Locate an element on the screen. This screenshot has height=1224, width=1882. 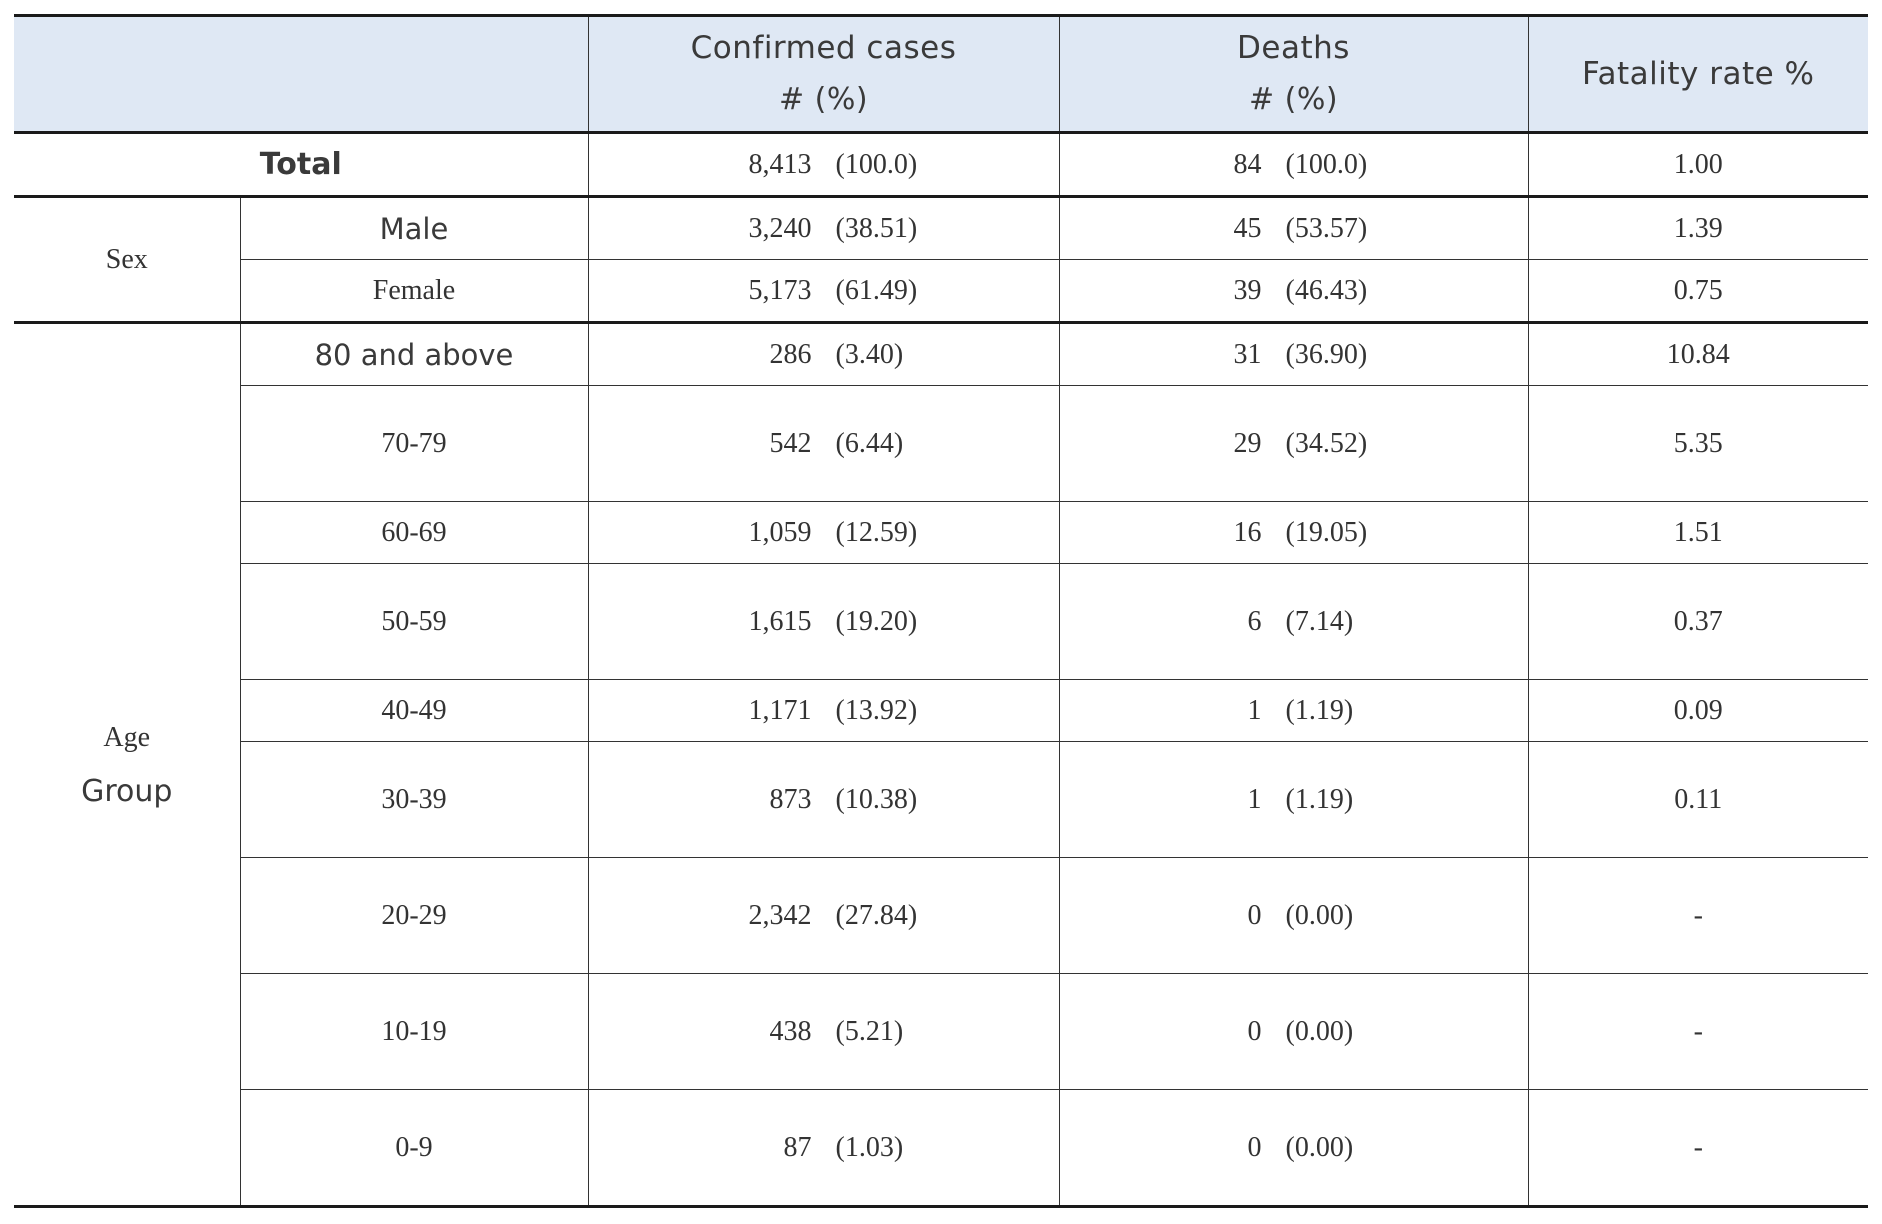
total-cases-cell: 8,413 (100.0) is located at coordinates (823, 165).